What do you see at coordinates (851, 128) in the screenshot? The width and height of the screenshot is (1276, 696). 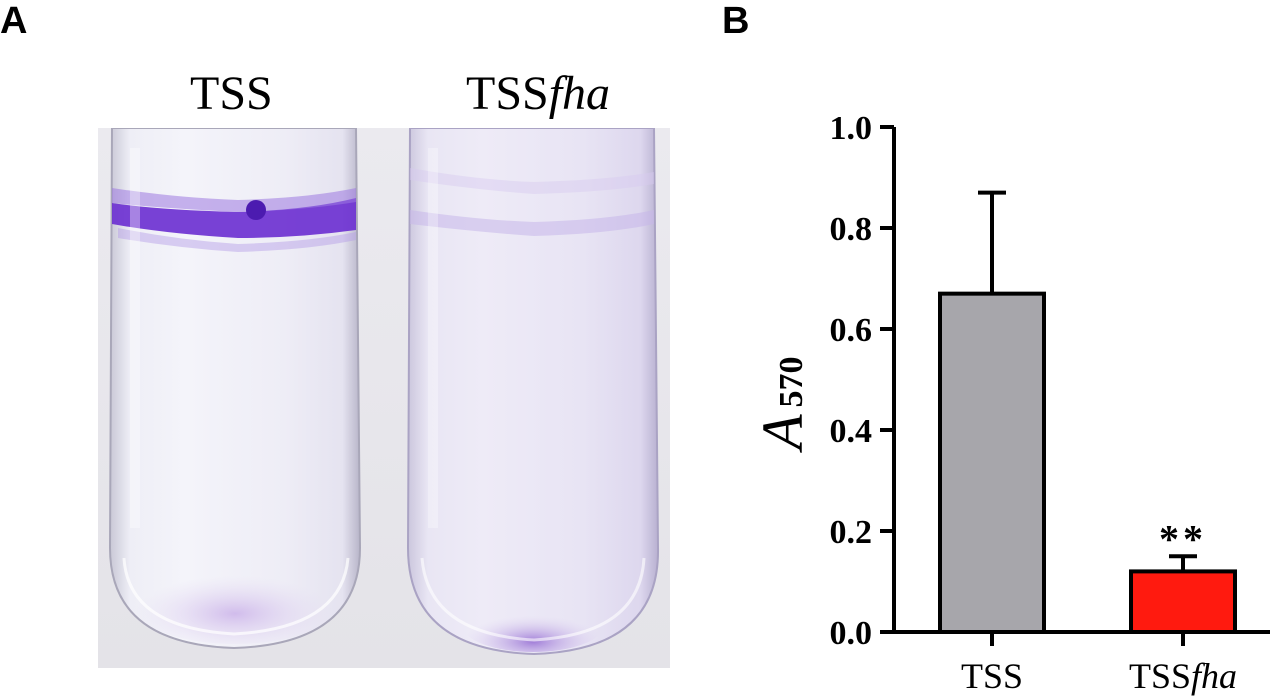 I see `y-tick-label: 1.0` at bounding box center [851, 128].